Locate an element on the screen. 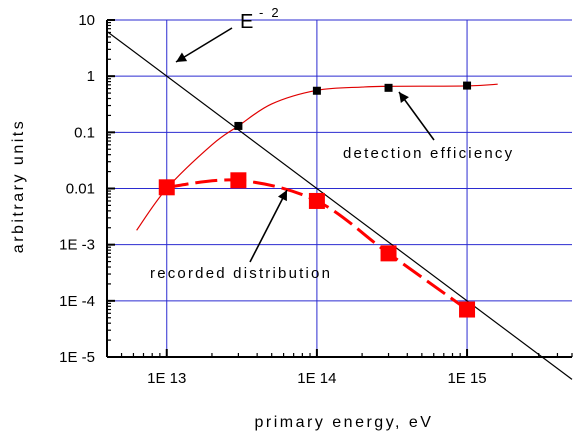 Image resolution: width=585 pixels, height=437 pixels. arrow-recorded-distribution-shaft is located at coordinates (268, 226).